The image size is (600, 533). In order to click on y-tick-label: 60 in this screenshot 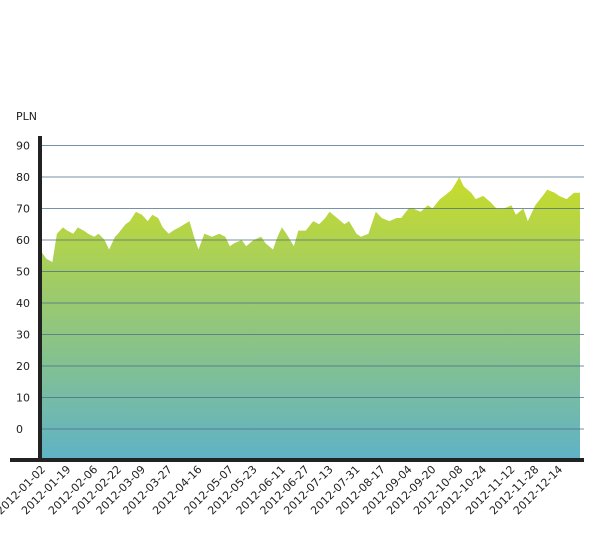, I will do `click(23, 240)`.